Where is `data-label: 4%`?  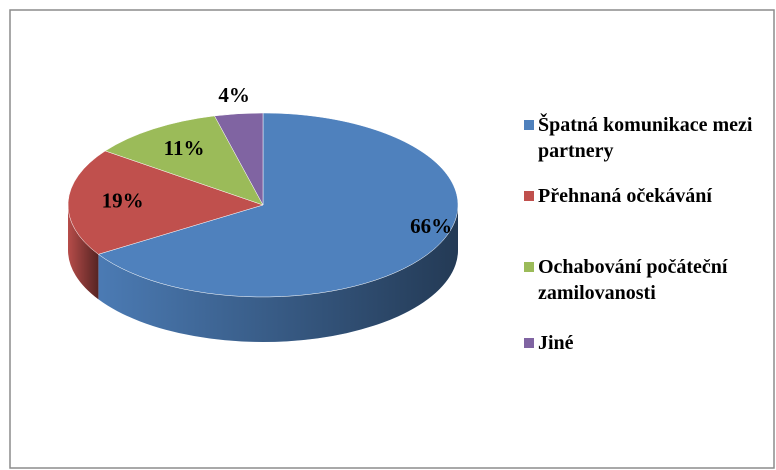 data-label: 4% is located at coordinates (234, 95).